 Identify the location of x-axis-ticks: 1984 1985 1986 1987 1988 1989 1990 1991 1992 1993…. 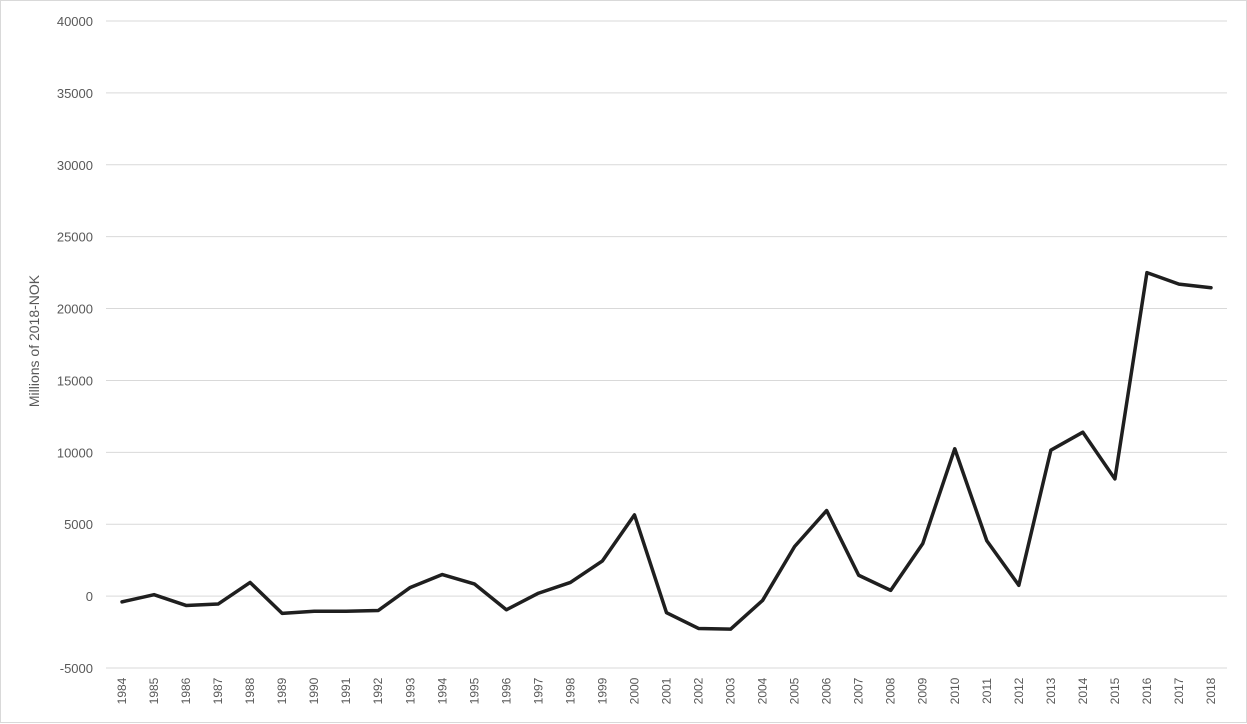
(666, 690).